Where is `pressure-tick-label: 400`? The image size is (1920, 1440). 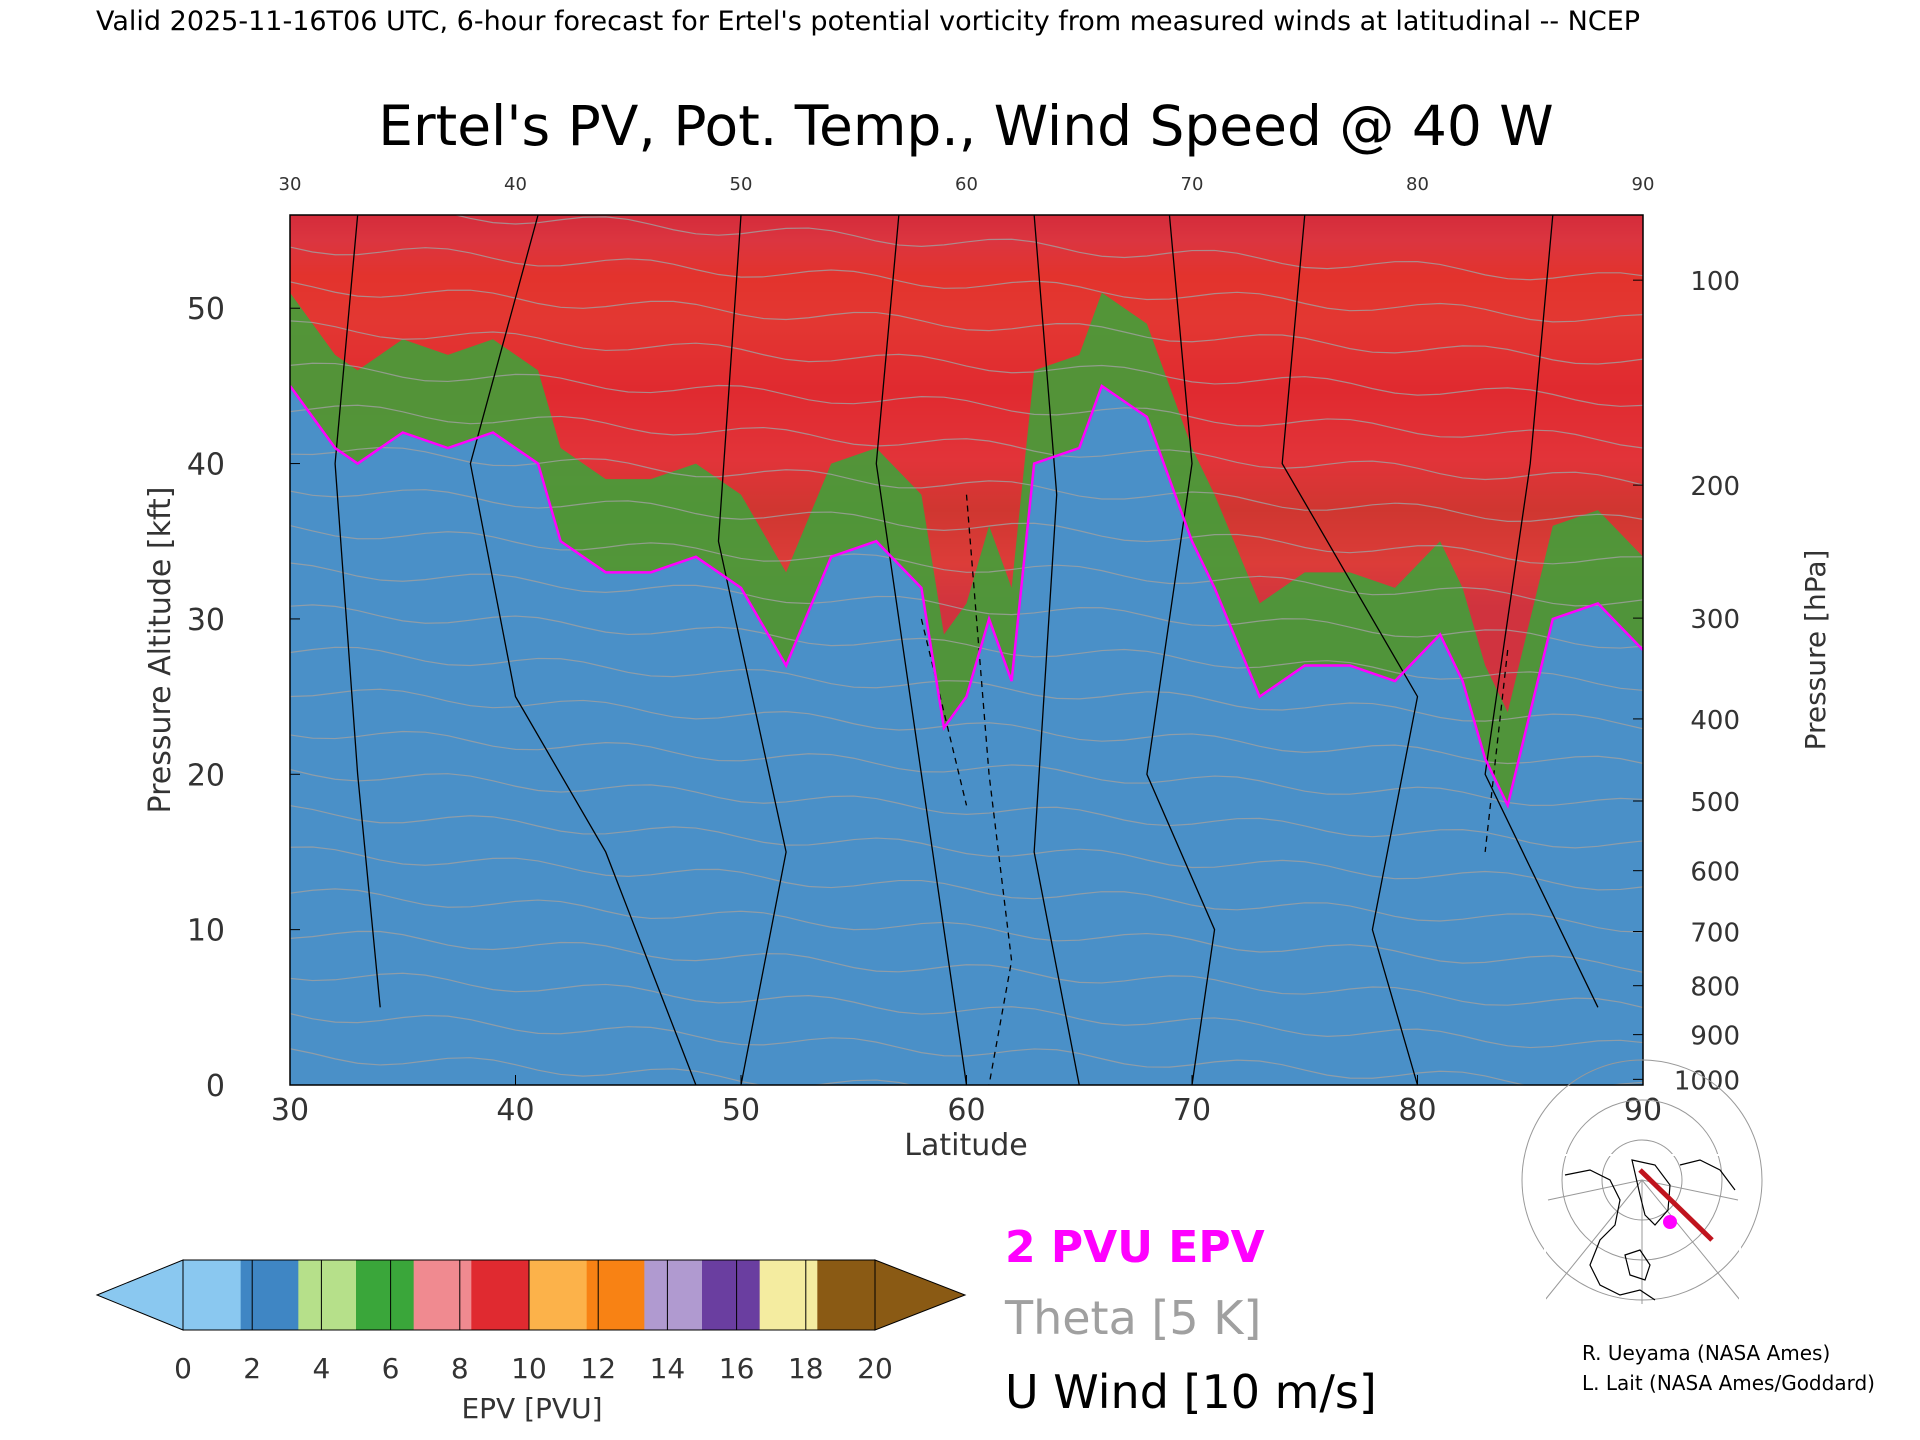
pressure-tick-label: 400 is located at coordinates (1715, 721).